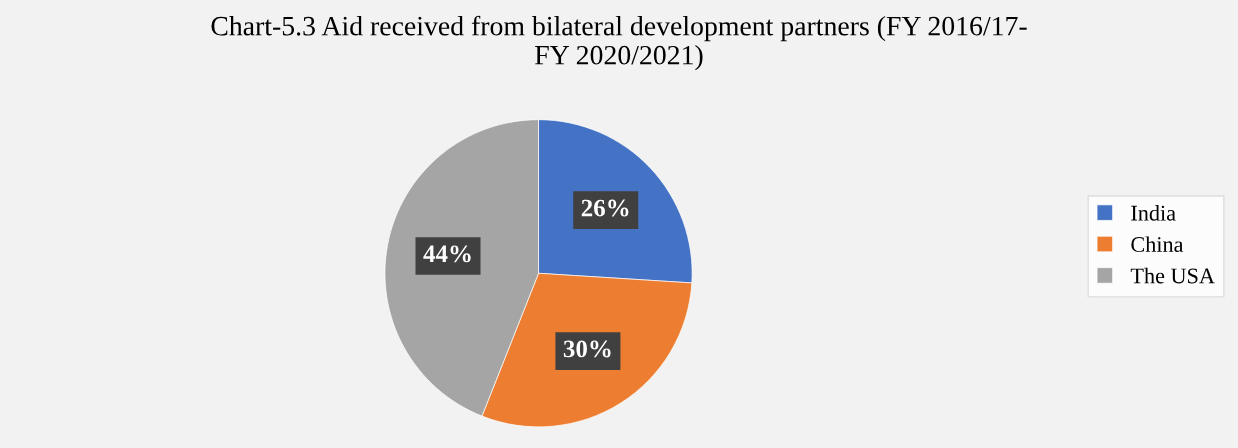 The height and width of the screenshot is (448, 1238). I want to click on data-label: 26%, so click(605, 208).